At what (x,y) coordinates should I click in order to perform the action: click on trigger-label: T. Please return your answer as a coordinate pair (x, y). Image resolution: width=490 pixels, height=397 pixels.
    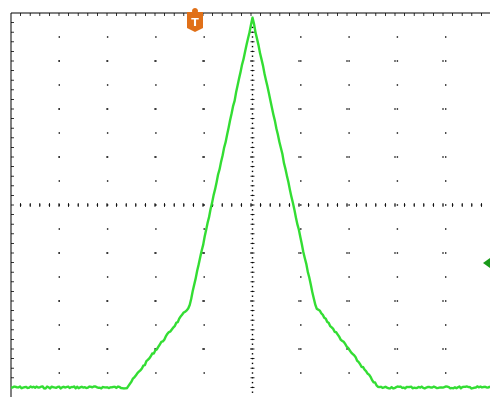
    Looking at the image, I should click on (195, 22).